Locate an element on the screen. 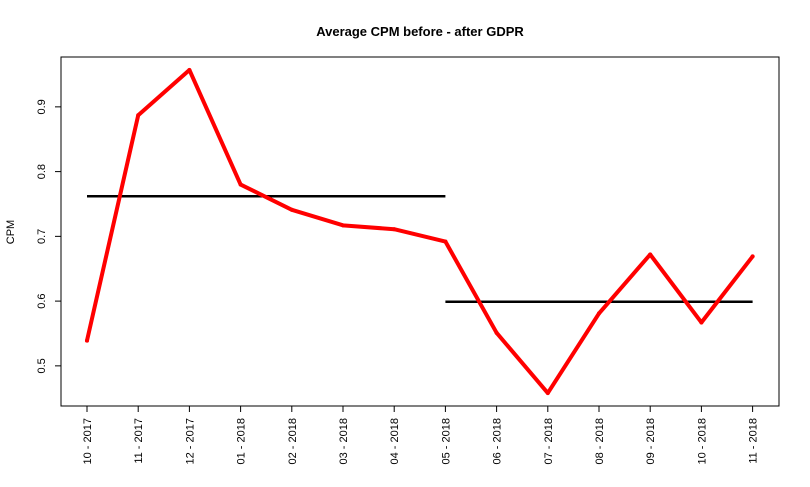  y-tick-label: 0.8 is located at coordinates (42, 171).